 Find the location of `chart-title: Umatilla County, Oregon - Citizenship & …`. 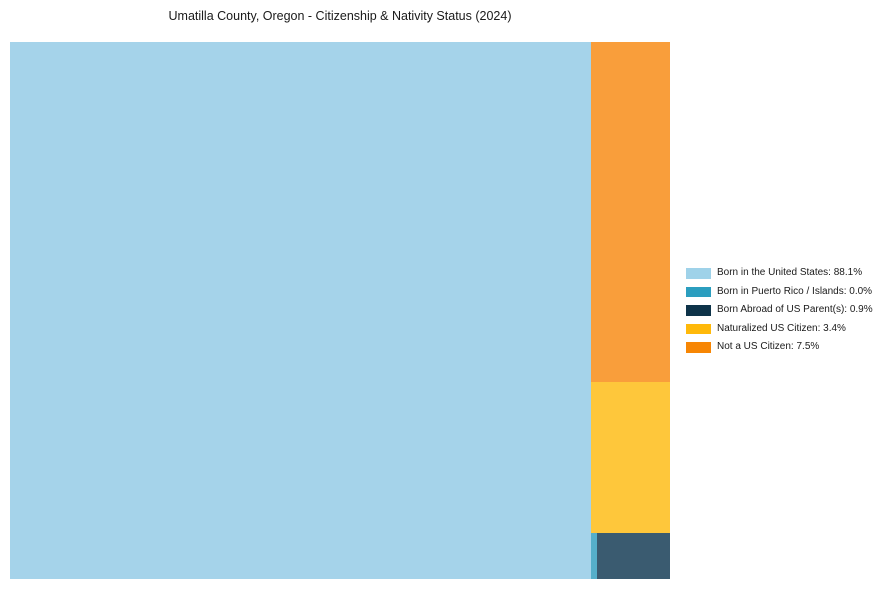

chart-title: Umatilla County, Oregon - Citizenship & … is located at coordinates (340, 16).